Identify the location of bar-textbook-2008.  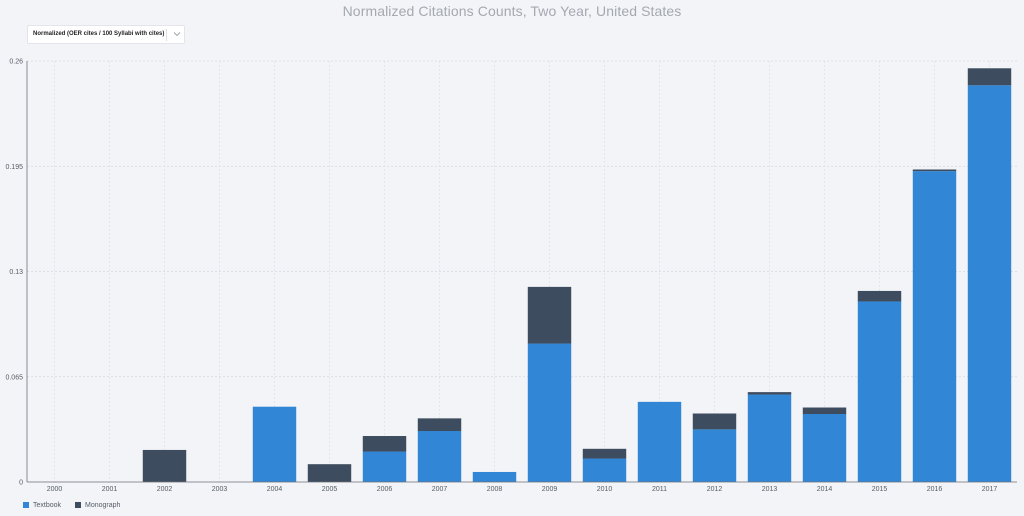
(494, 476).